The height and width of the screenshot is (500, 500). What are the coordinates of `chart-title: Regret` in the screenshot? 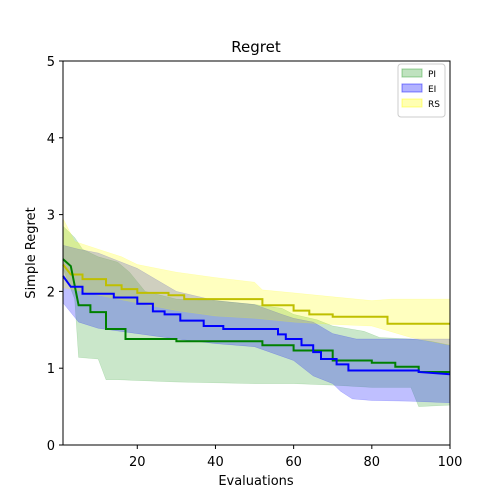 It's located at (256, 47).